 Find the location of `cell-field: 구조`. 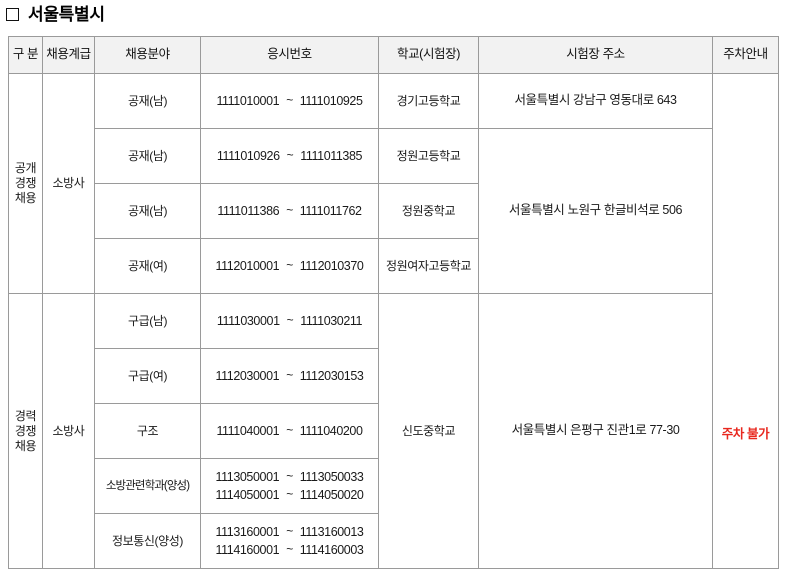

cell-field: 구조 is located at coordinates (147, 431).